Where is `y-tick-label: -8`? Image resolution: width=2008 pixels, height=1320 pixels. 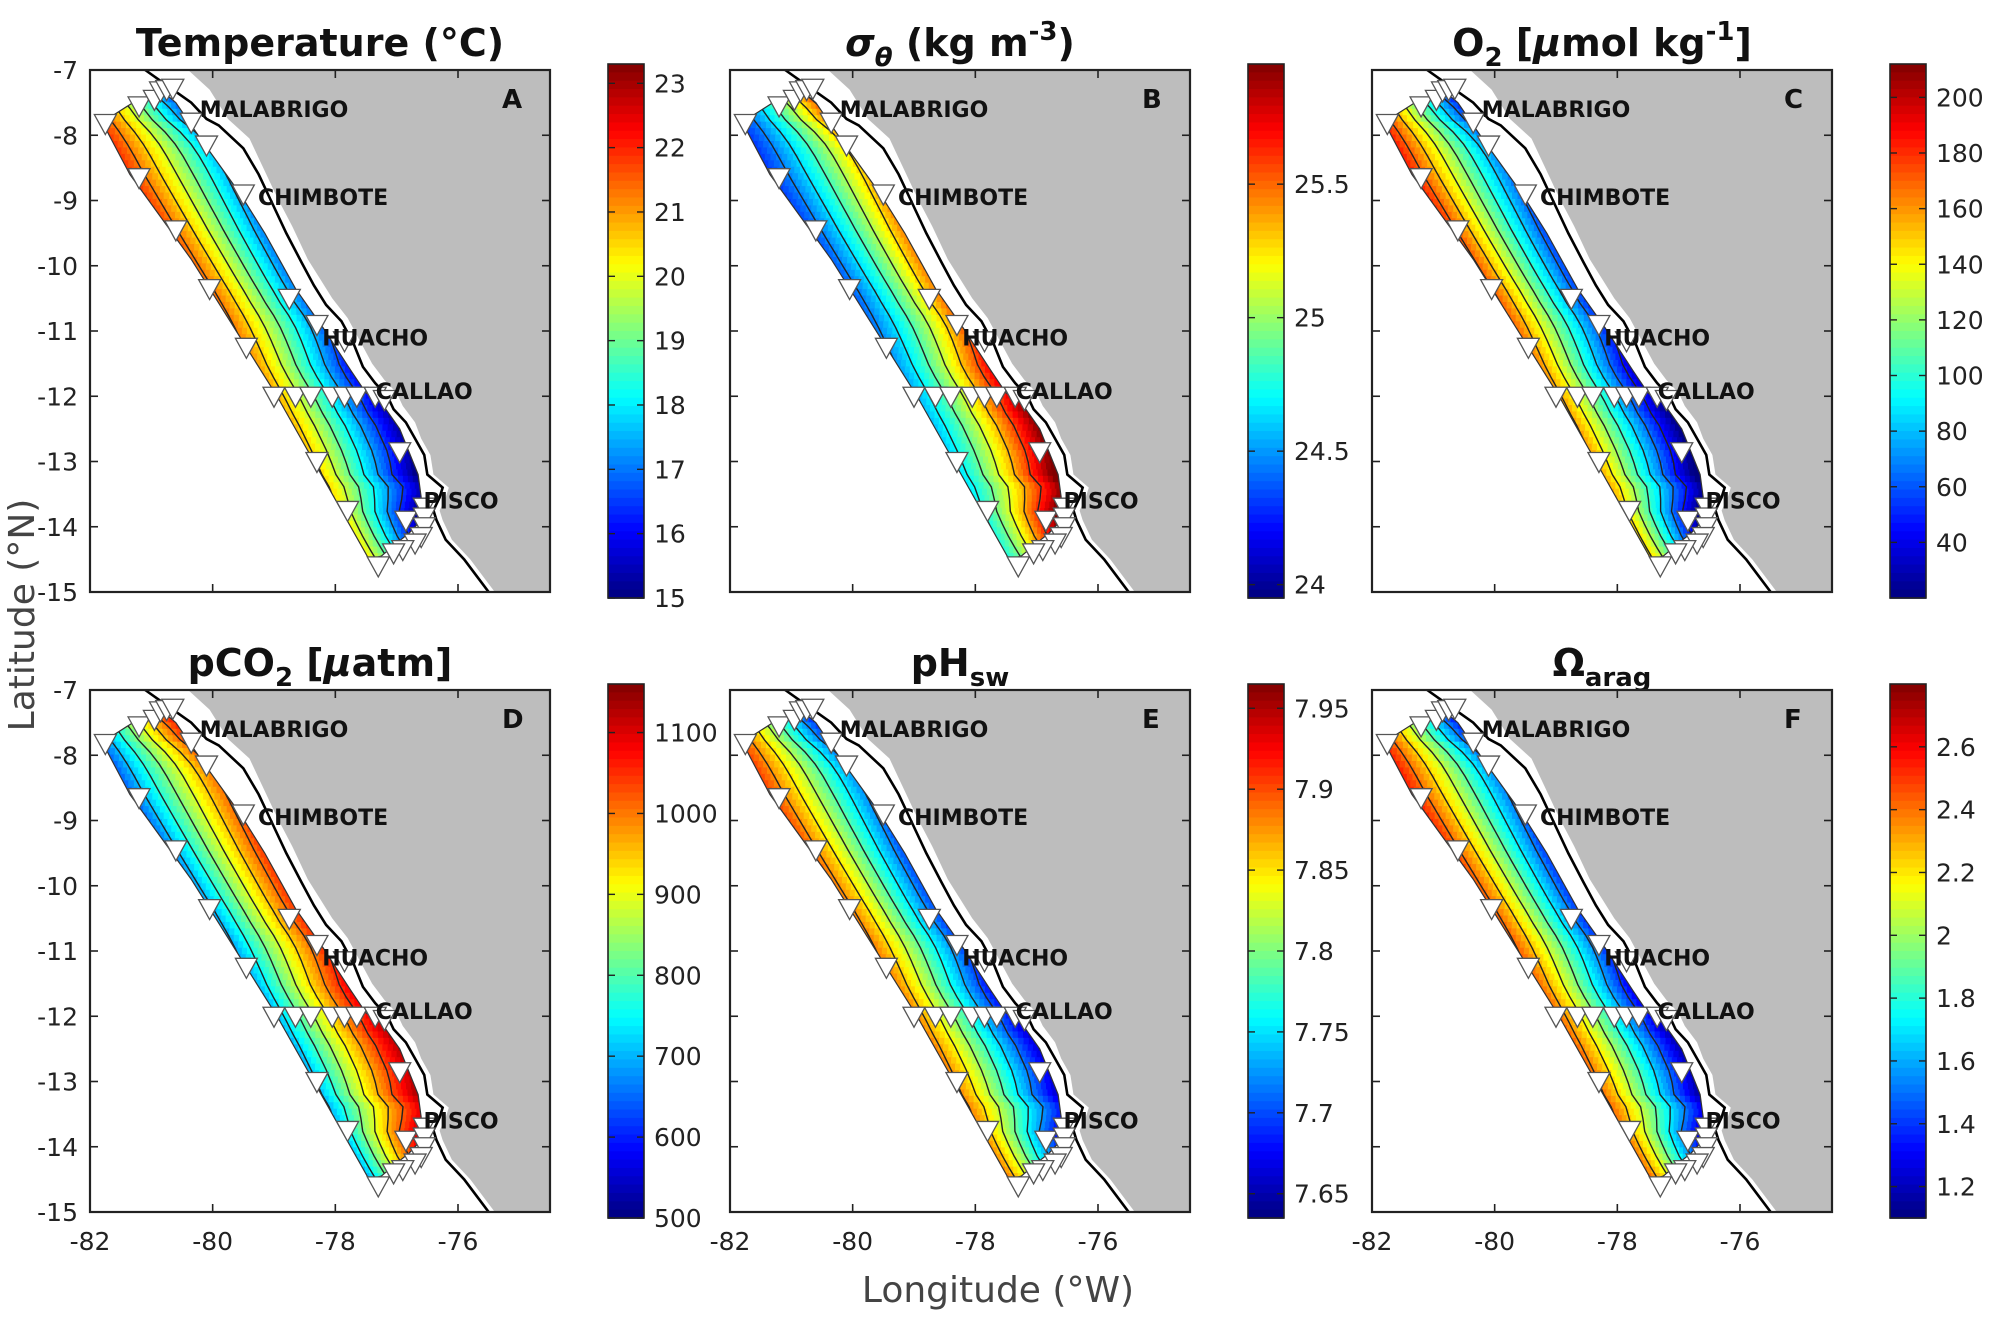 y-tick-label: -8 is located at coordinates (65, 135).